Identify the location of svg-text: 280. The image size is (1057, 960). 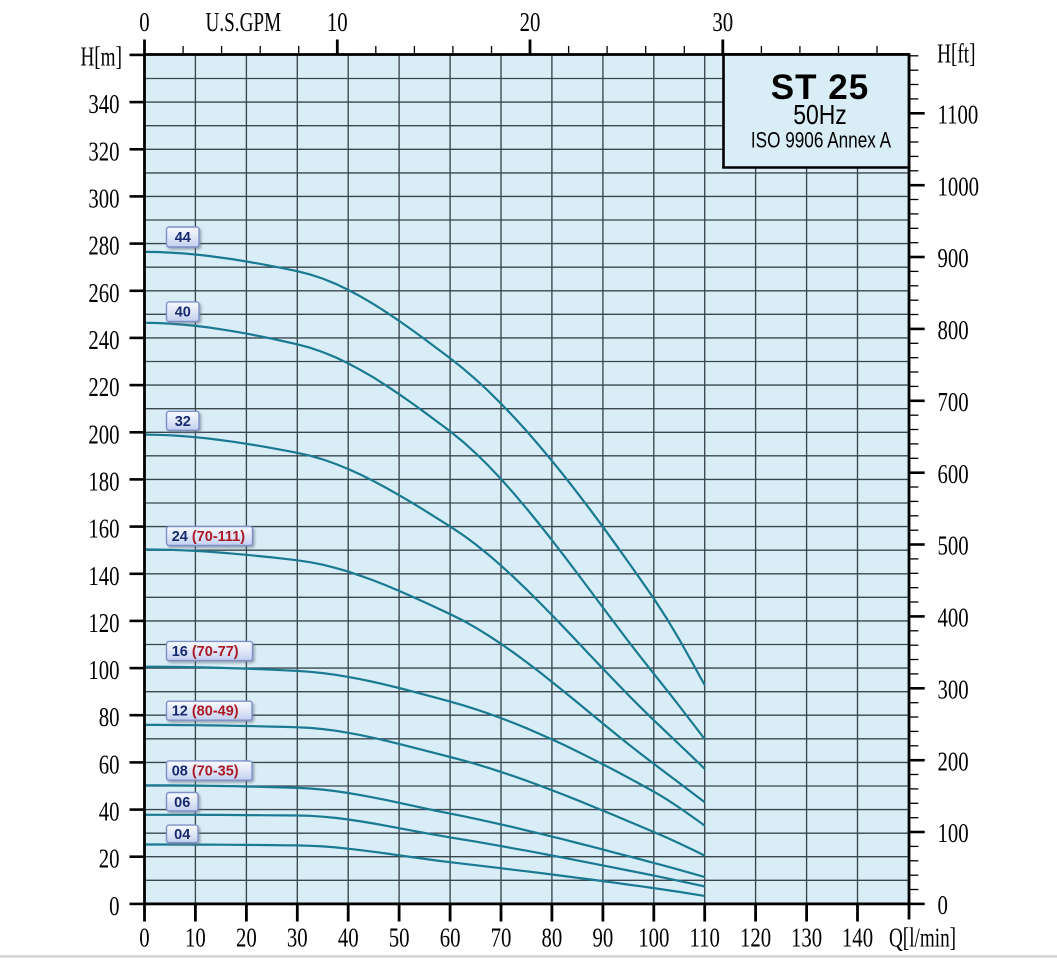
(103, 246).